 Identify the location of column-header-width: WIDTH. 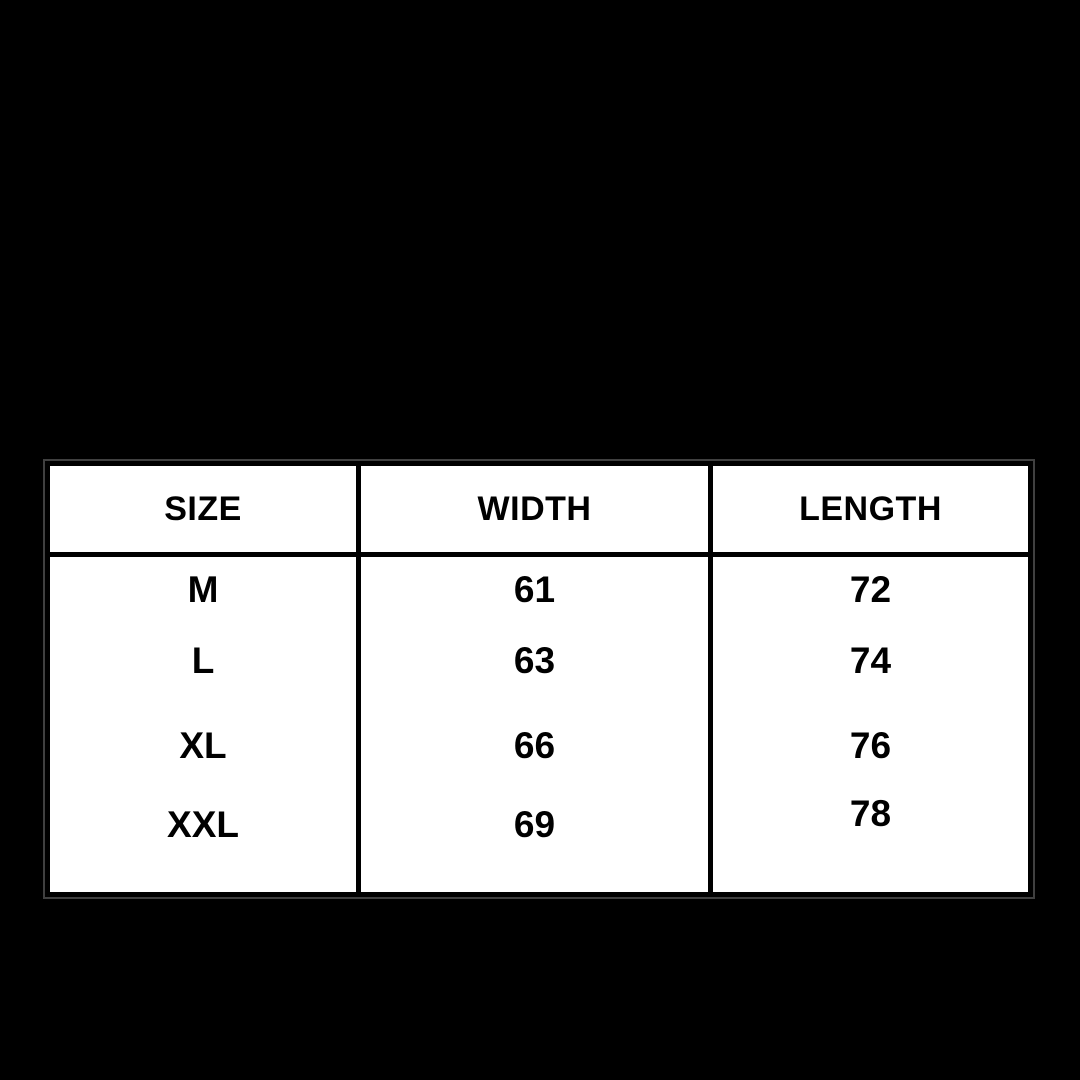
(534, 509).